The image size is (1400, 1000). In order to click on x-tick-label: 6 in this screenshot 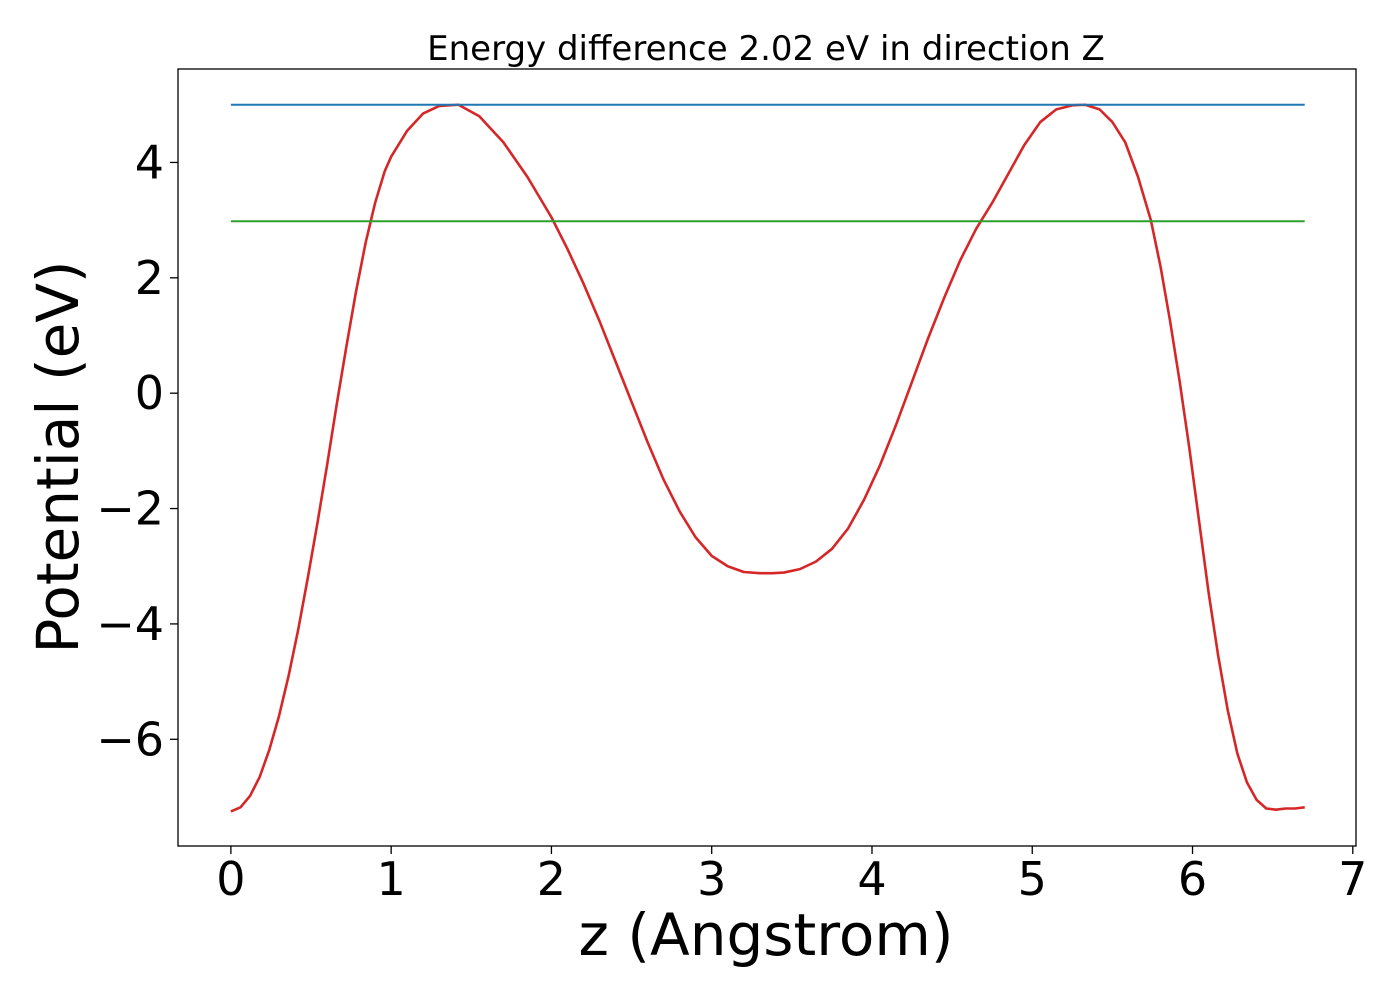, I will do `click(1192, 879)`.